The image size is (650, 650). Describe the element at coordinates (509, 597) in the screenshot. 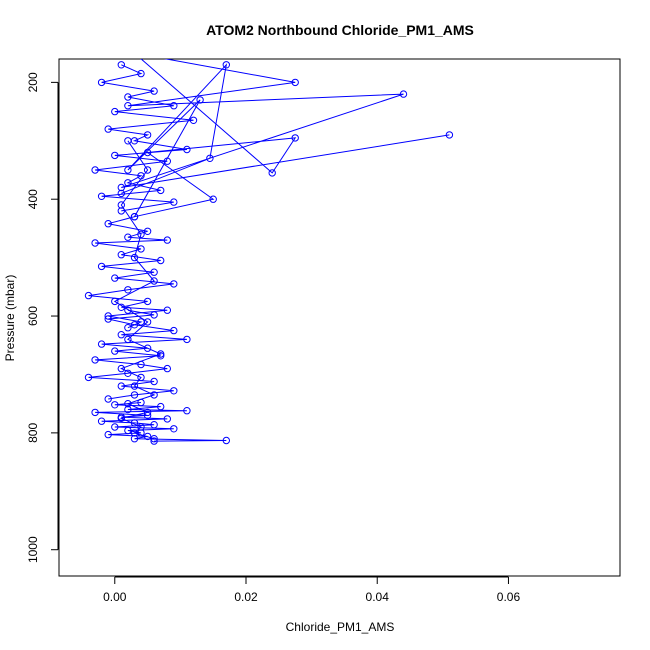

I see `x-tick-label: 0.06` at that location.